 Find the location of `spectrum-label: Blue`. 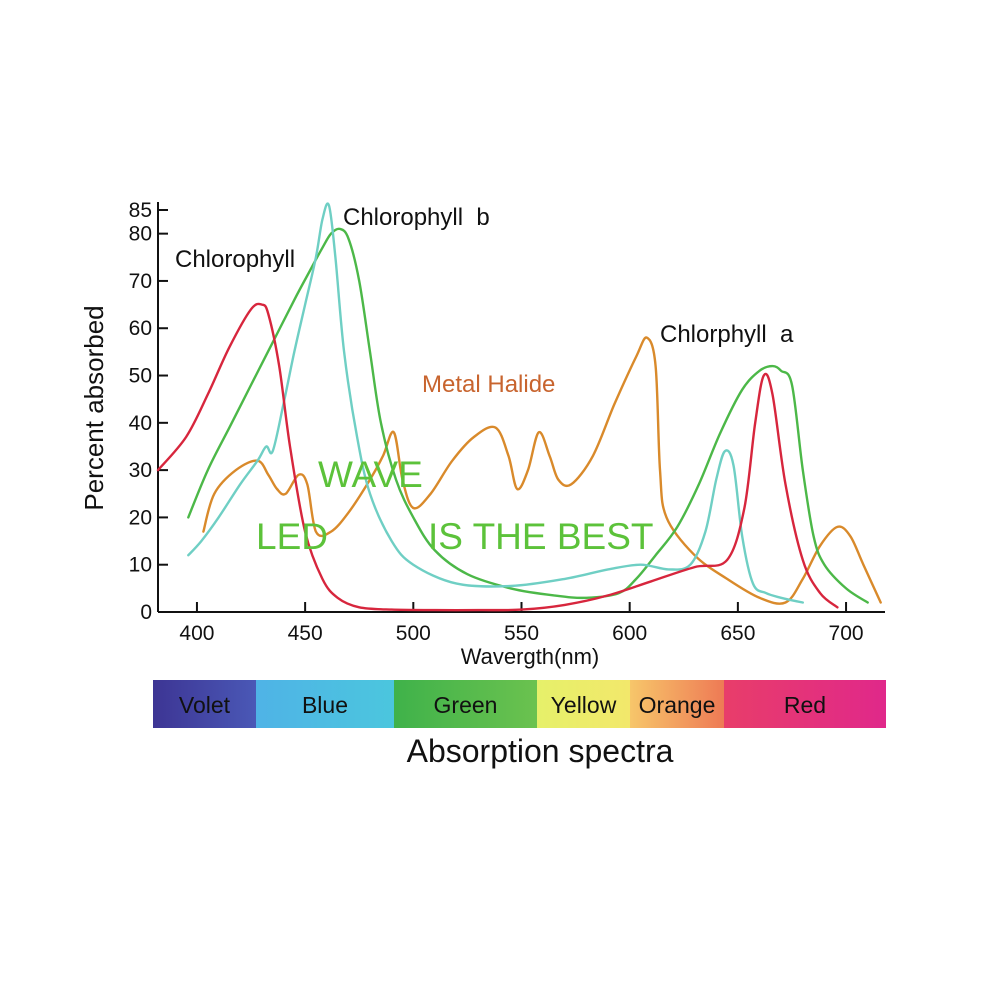

spectrum-label: Blue is located at coordinates (325, 705).